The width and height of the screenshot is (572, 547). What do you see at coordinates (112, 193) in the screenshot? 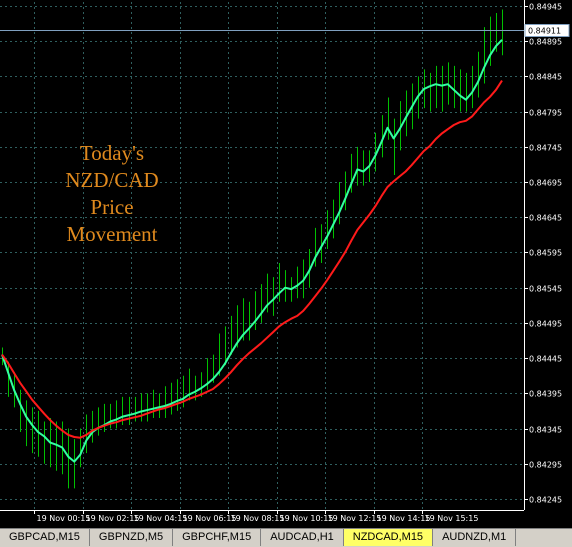
I see `chart-annotation: Today's NZD/CAD Price Movement` at bounding box center [112, 193].